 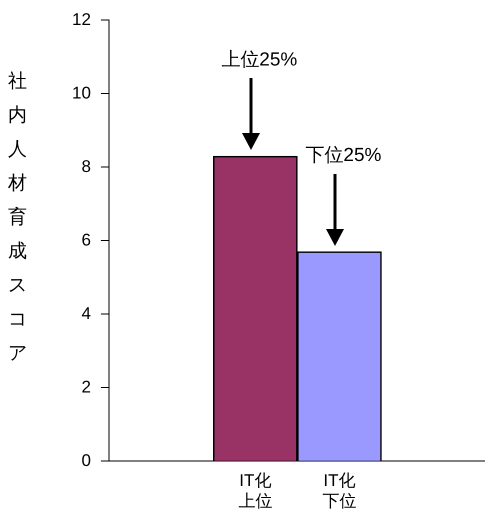 What do you see at coordinates (86, 313) in the screenshot?
I see `y-tick-label: 4` at bounding box center [86, 313].